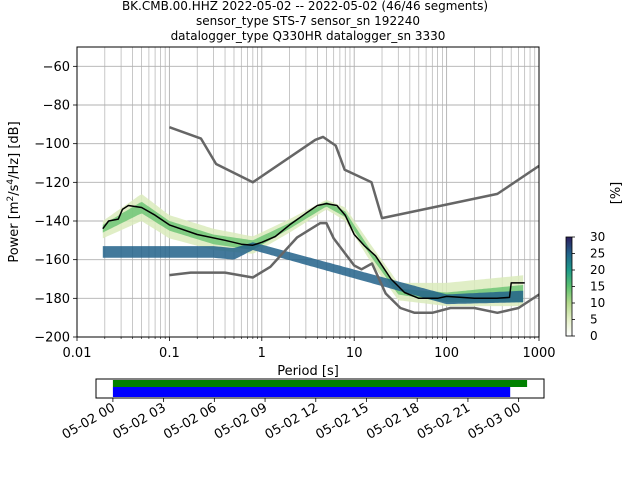  Describe the element at coordinates (597, 287) in the screenshot. I see `colorbar-tick-label: 15` at that location.